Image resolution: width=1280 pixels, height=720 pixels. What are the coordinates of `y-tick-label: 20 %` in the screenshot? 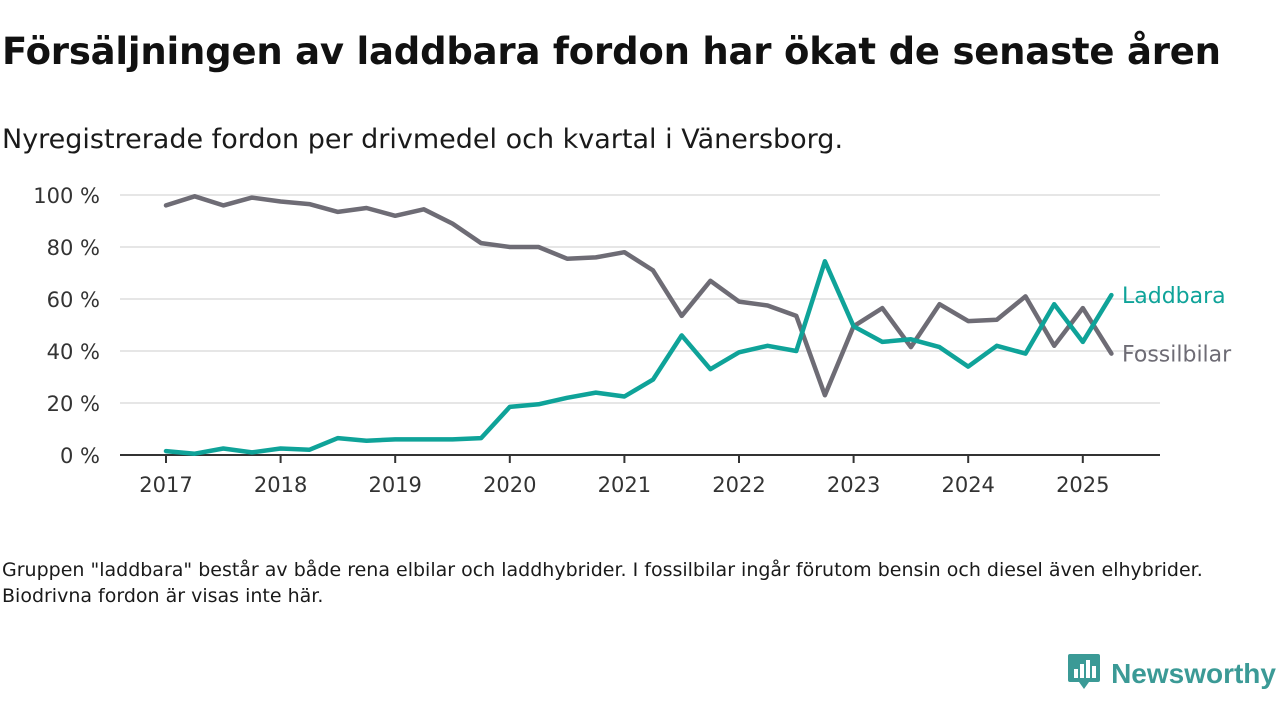 It's located at (73, 404).